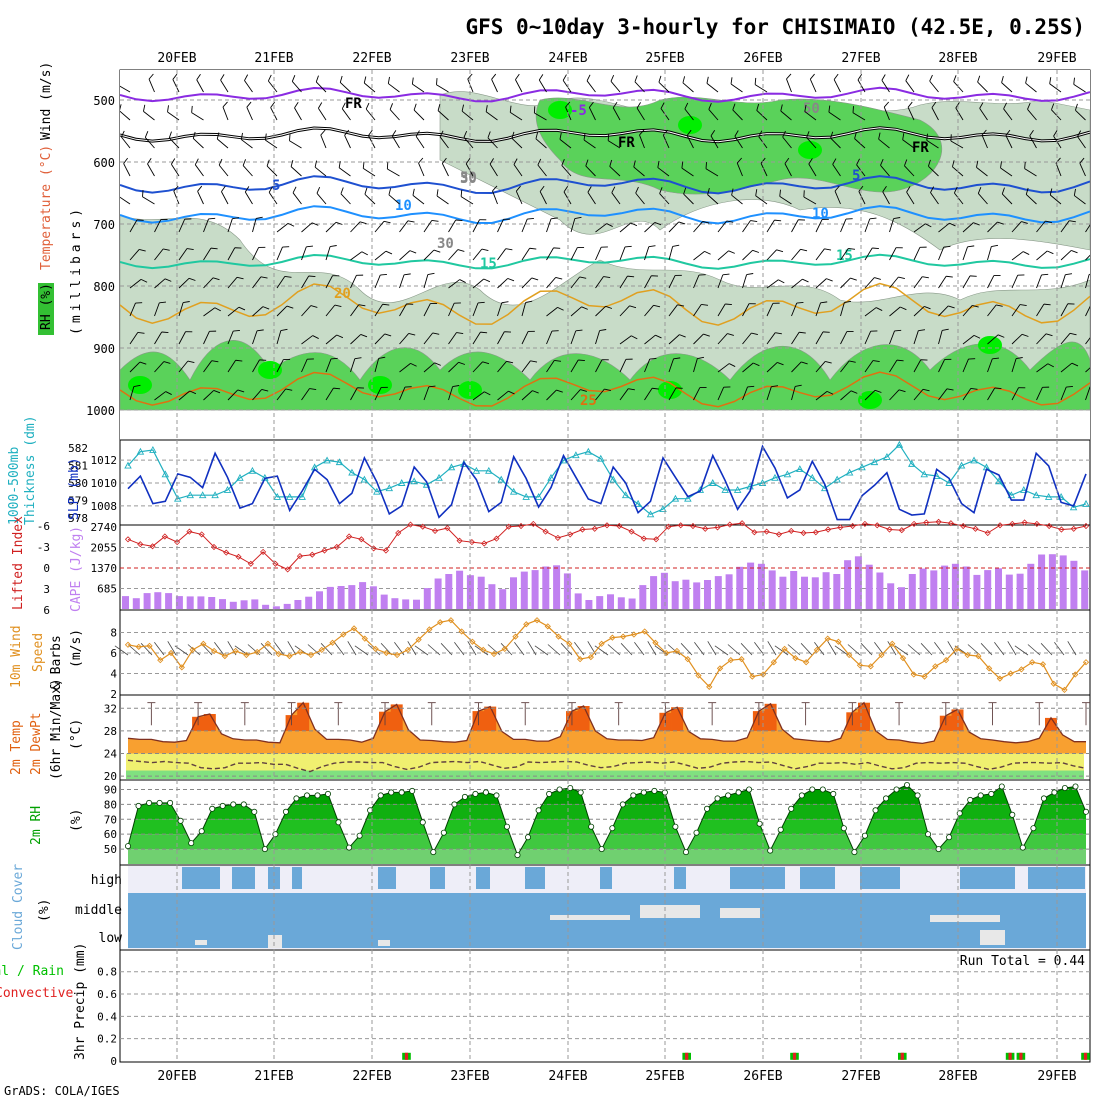  Describe the element at coordinates (46, 657) in the screenshot. I see `wind-panel-ylabels: 10m Wind Speed & Barbs (m/s)` at that location.